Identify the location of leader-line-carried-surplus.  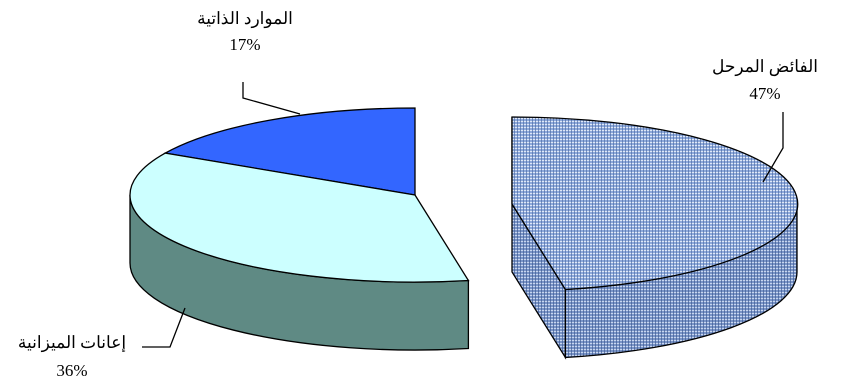
(773, 147).